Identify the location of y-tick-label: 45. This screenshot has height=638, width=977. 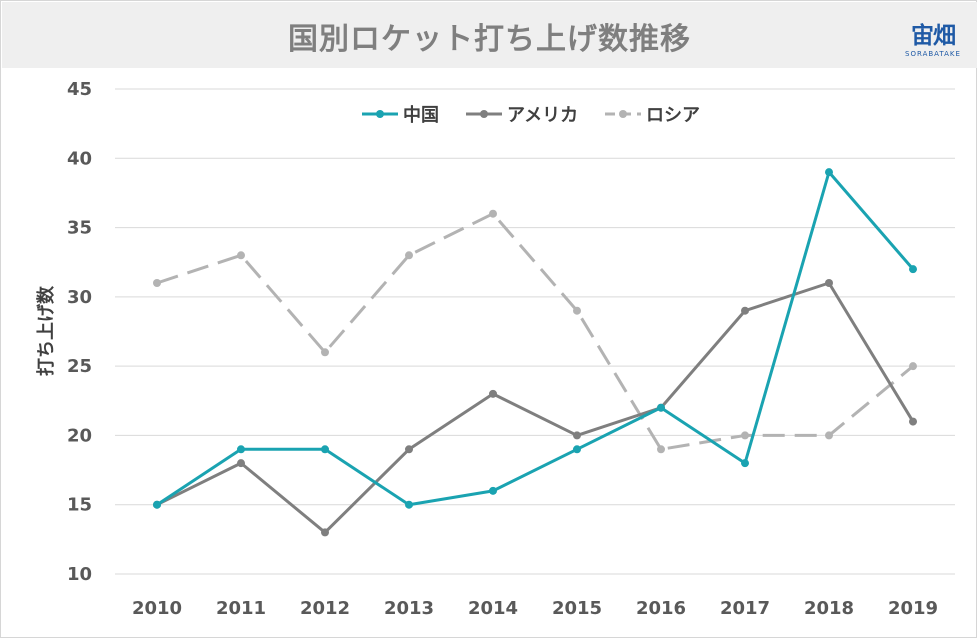
(79, 89).